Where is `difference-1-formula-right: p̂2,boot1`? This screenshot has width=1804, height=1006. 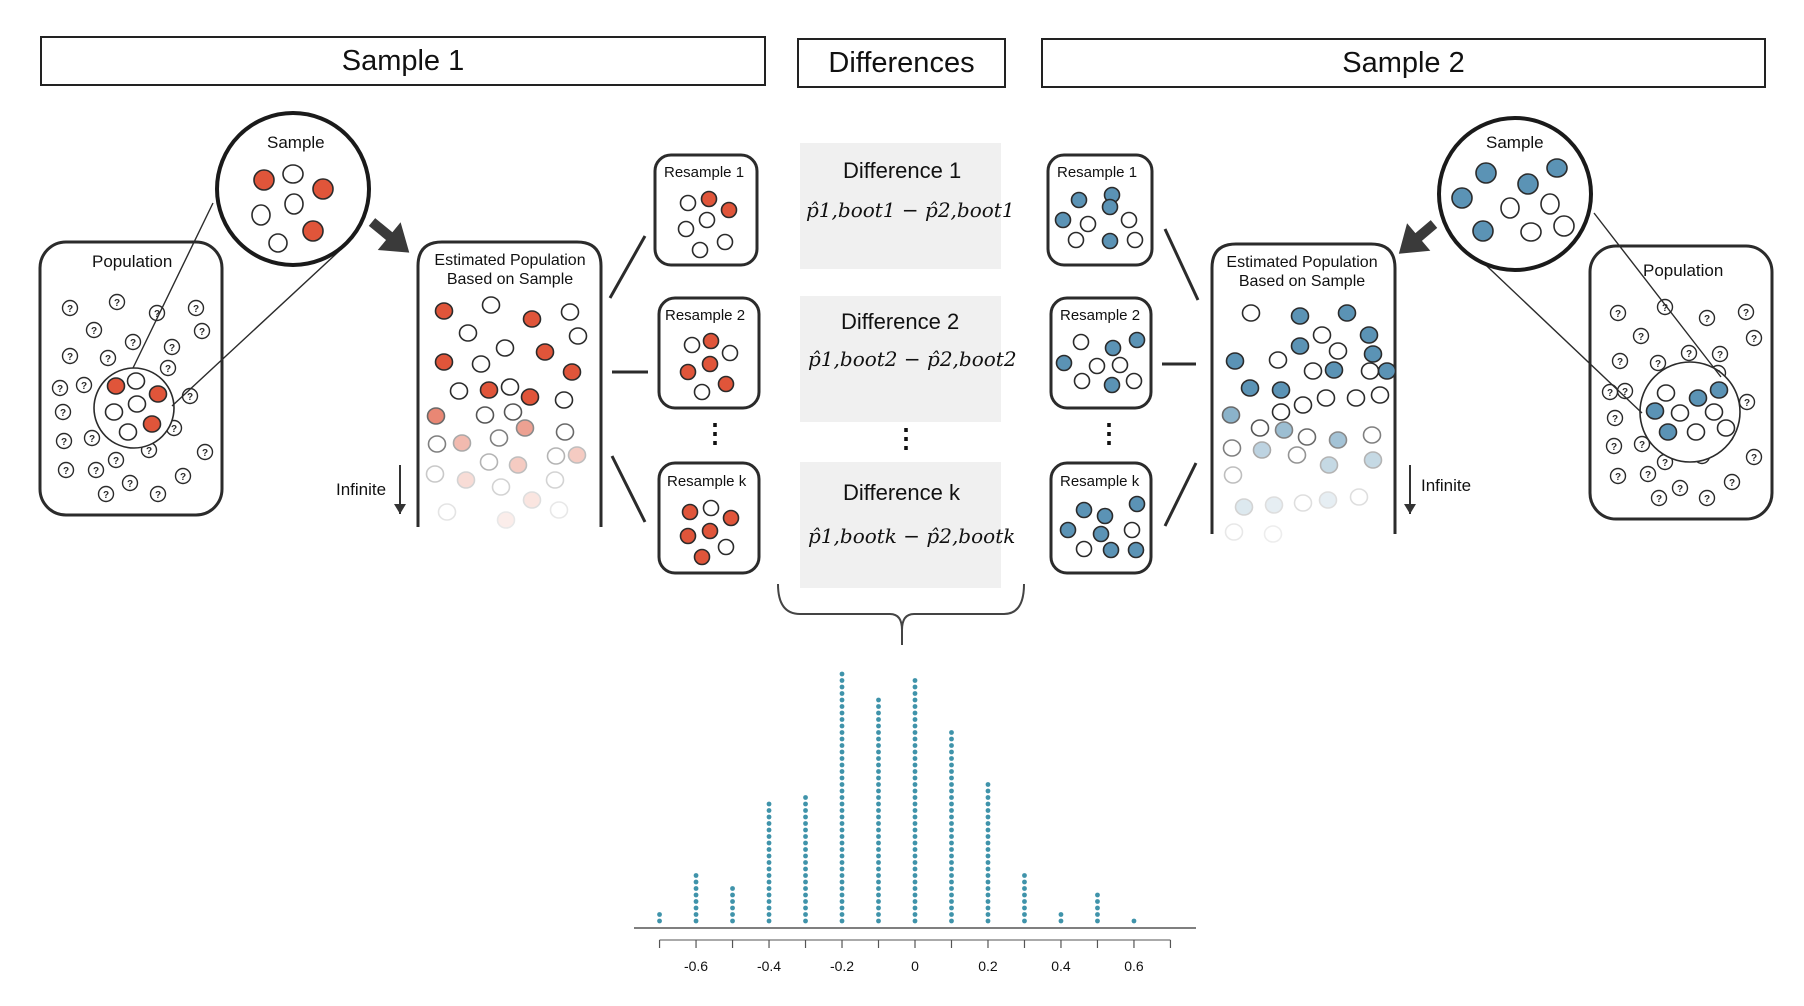
difference-1-formula-right: p̂2,boot1 is located at coordinates (970, 210).